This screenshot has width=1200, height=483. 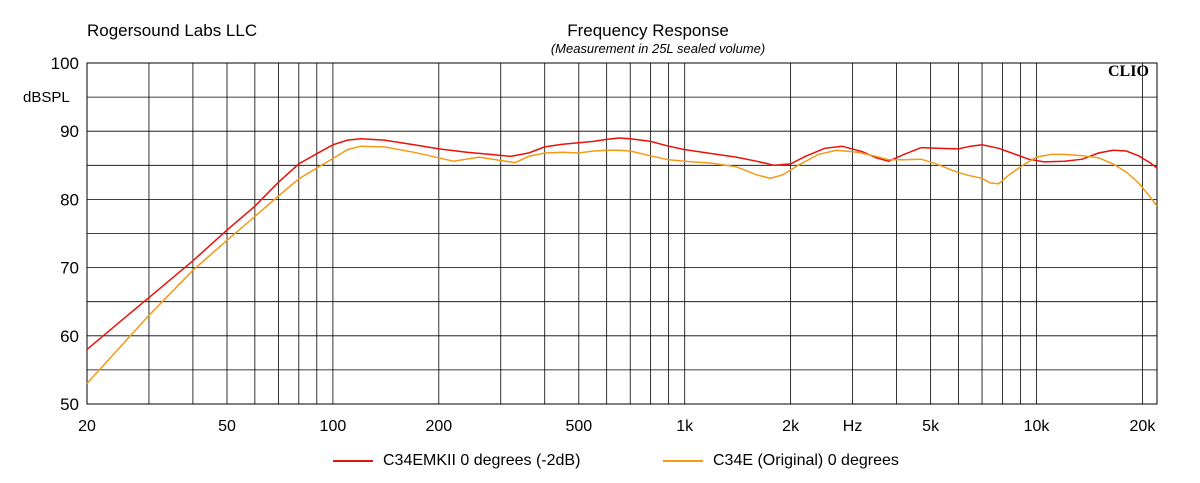 What do you see at coordinates (1037, 426) in the screenshot?
I see `x-tick-label: 10k` at bounding box center [1037, 426].